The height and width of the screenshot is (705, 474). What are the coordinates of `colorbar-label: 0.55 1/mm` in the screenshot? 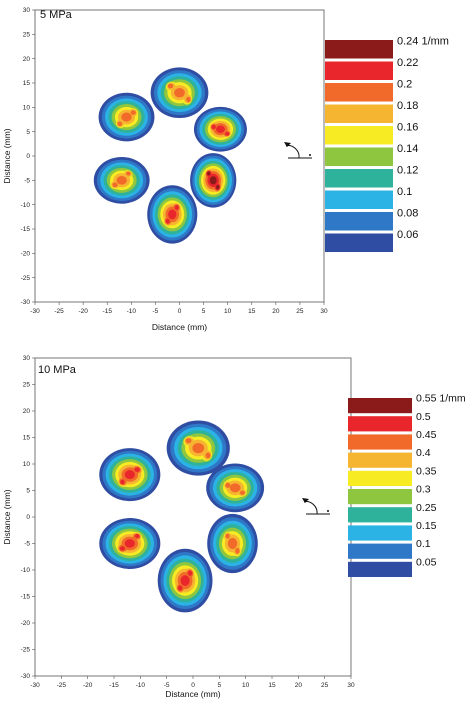 It's located at (441, 399).